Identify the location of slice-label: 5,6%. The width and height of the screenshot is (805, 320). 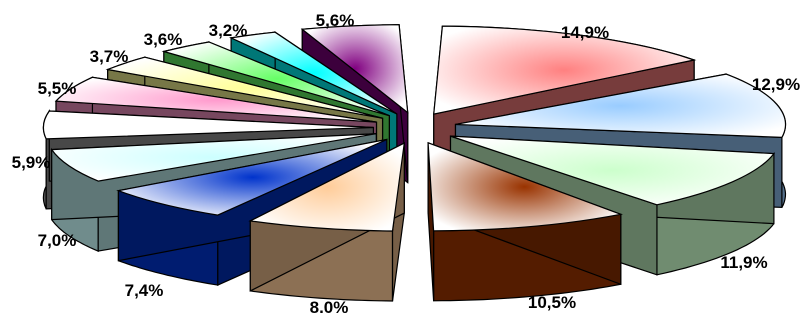
(335, 20).